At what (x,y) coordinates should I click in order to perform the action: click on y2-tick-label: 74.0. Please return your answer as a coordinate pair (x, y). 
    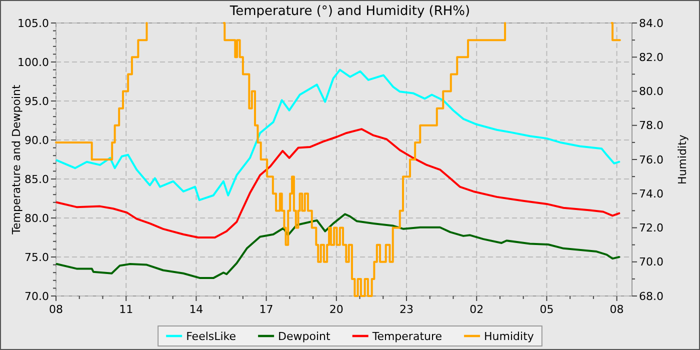
    Looking at the image, I should click on (651, 193).